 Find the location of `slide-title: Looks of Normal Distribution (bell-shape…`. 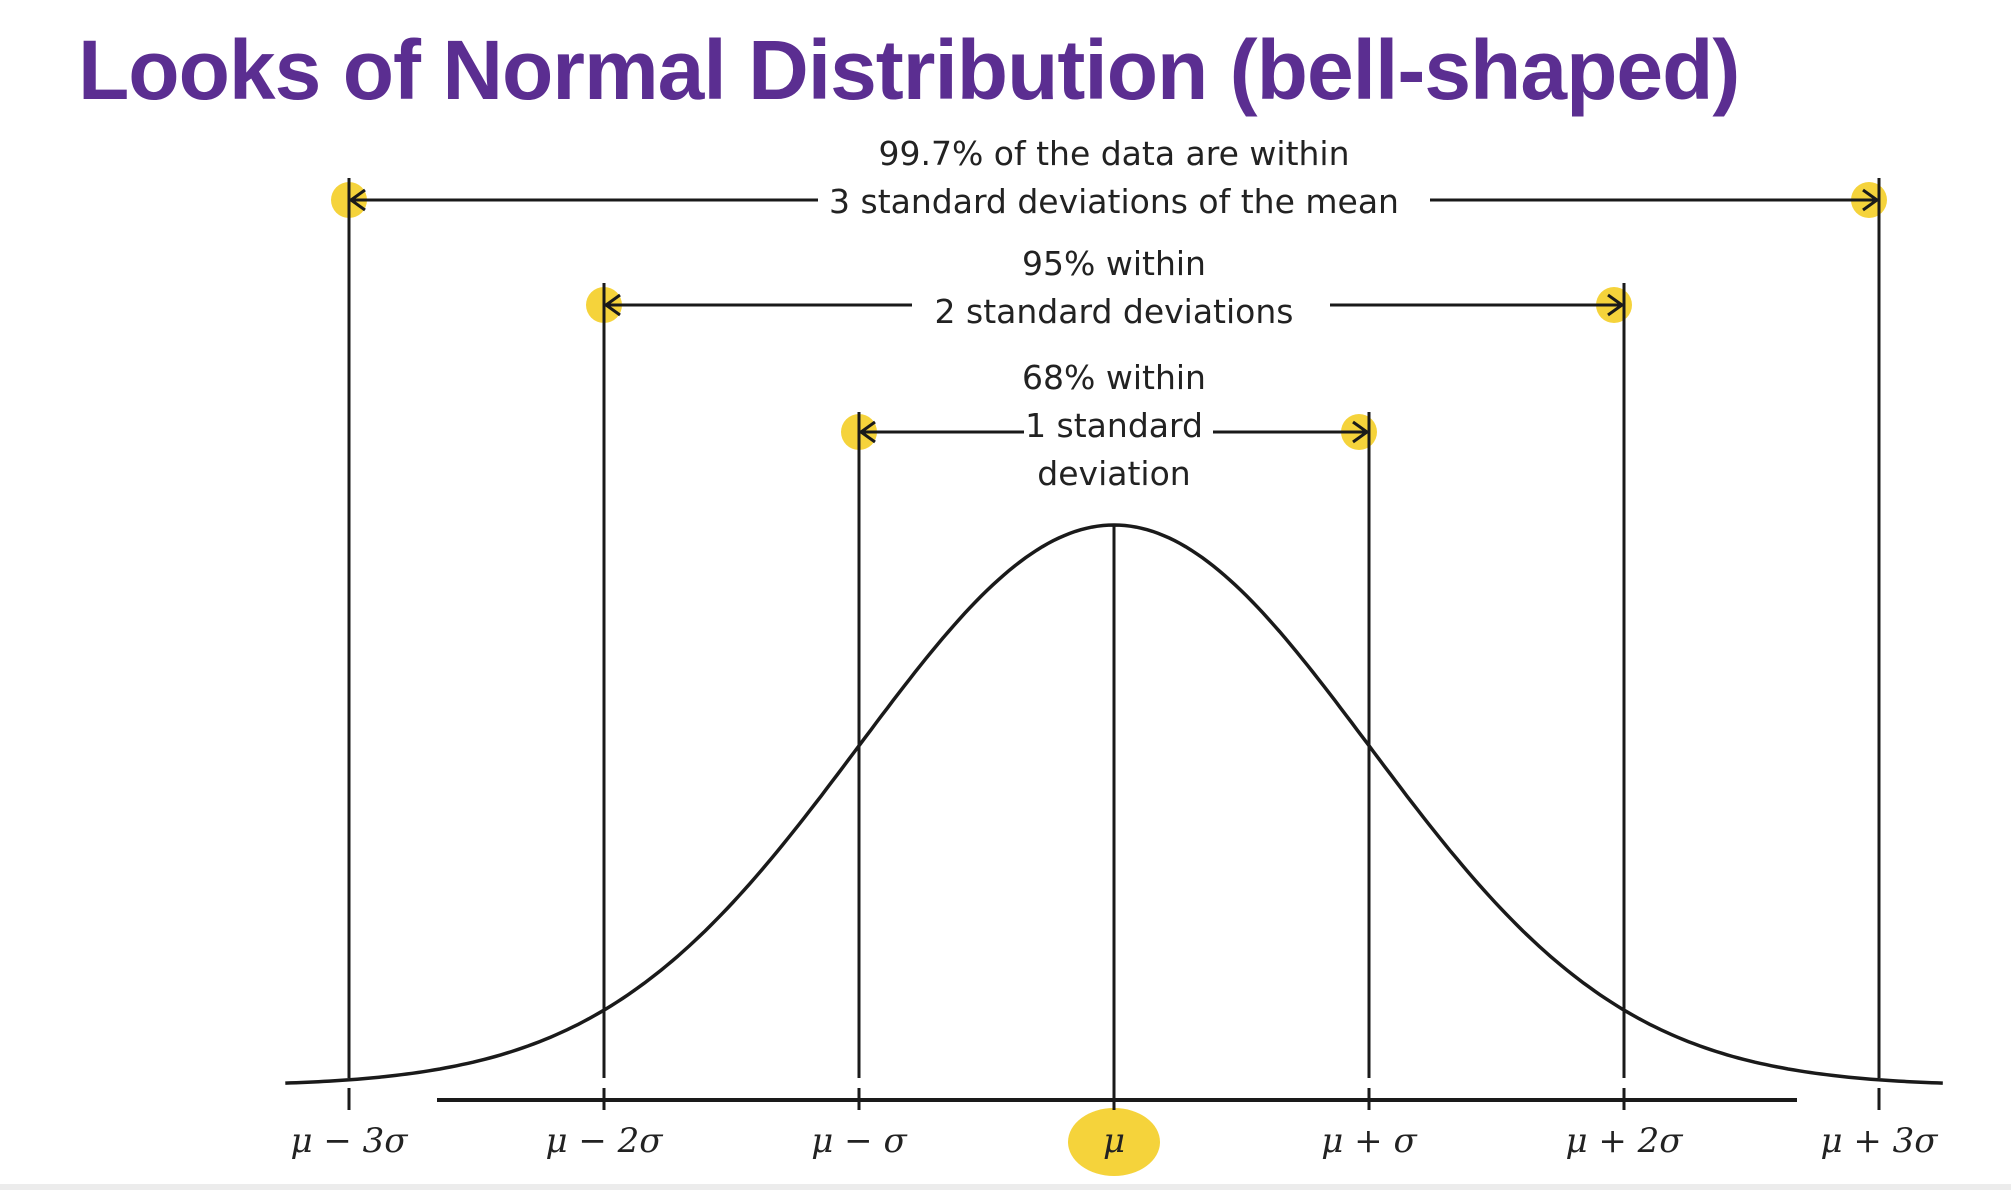

slide-title: Looks of Normal Distribution (bell-shape… is located at coordinates (909, 70).